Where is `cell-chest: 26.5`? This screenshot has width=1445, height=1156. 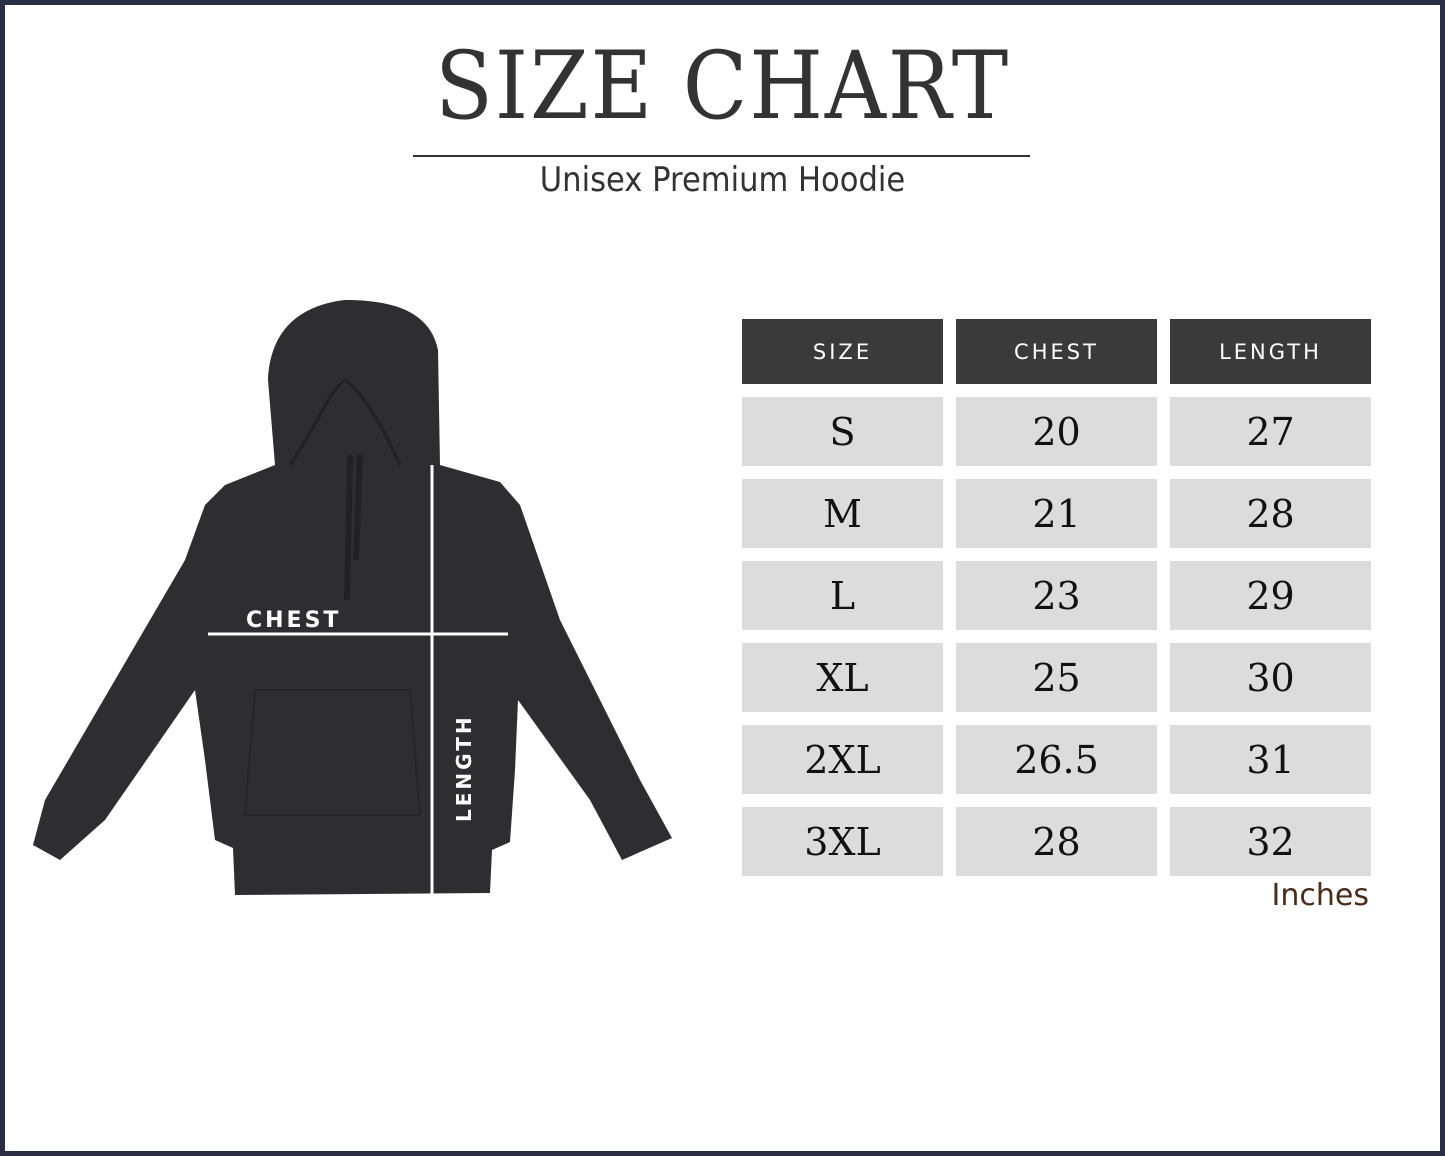
cell-chest: 26.5 is located at coordinates (1056, 759).